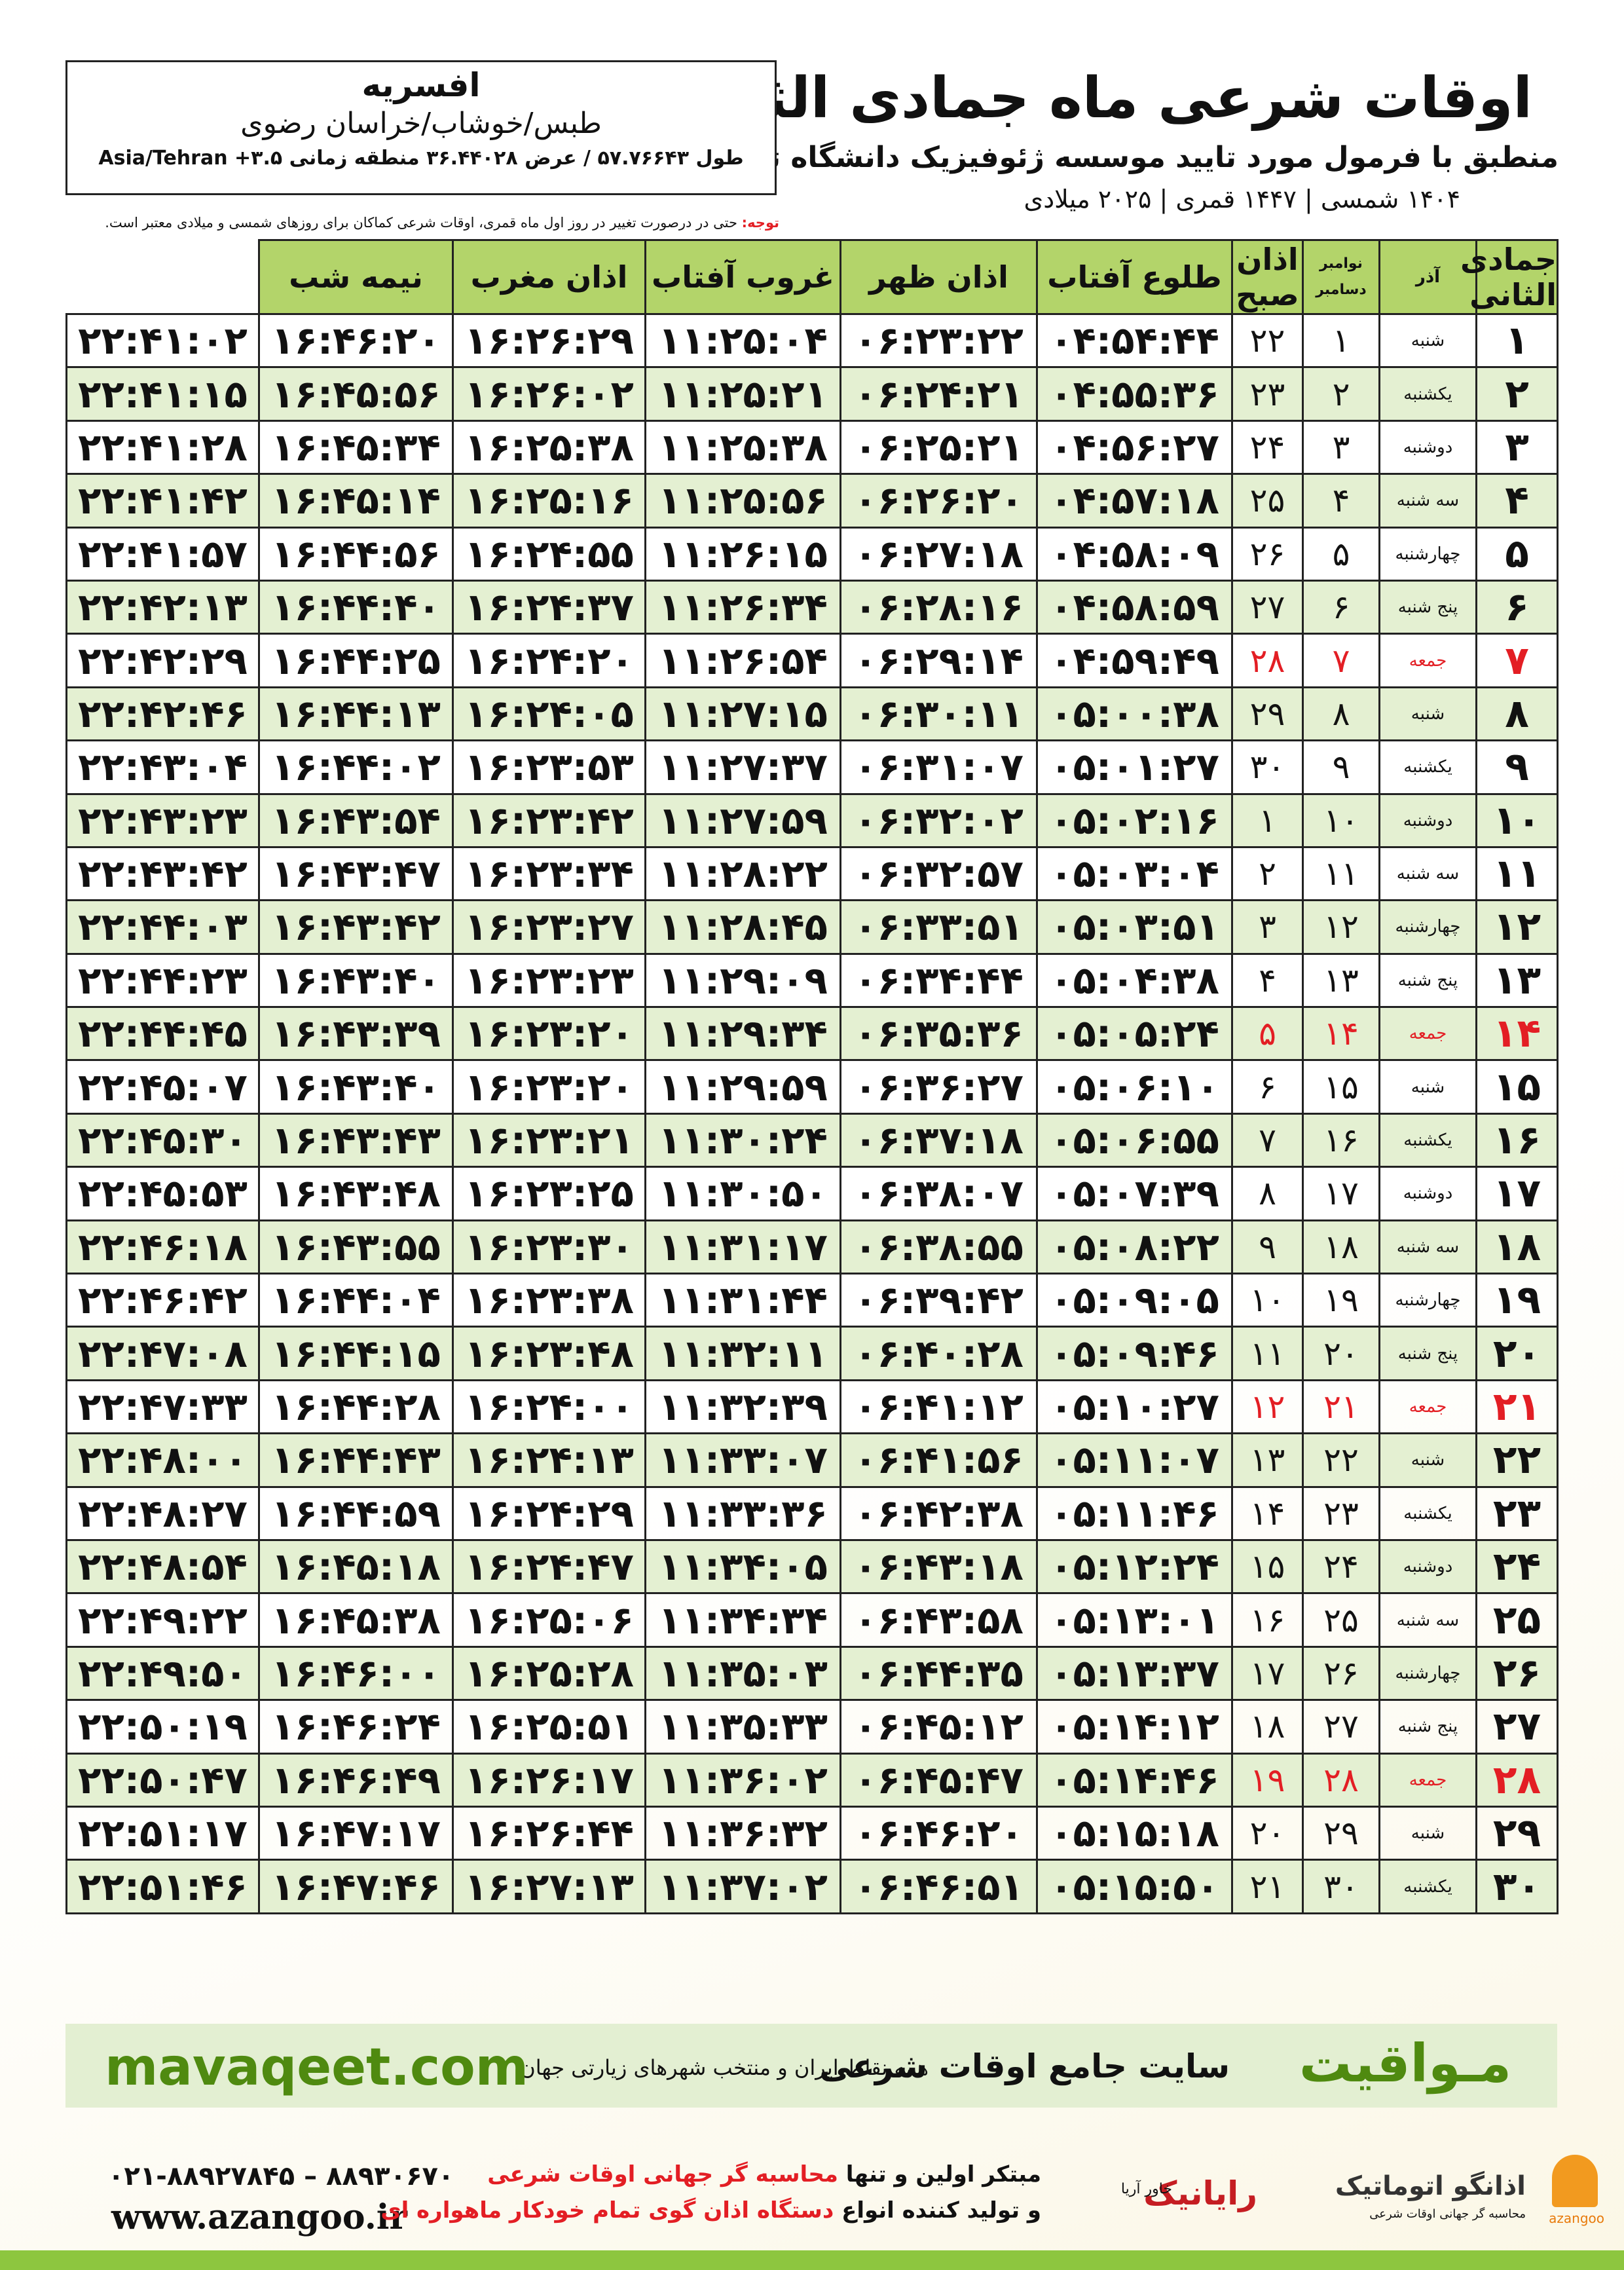 Image resolution: width=1624 pixels, height=2270 pixels. Describe the element at coordinates (549, 660) in the screenshot. I see `cell: ۱۶:۲۴:۲۰` at that location.